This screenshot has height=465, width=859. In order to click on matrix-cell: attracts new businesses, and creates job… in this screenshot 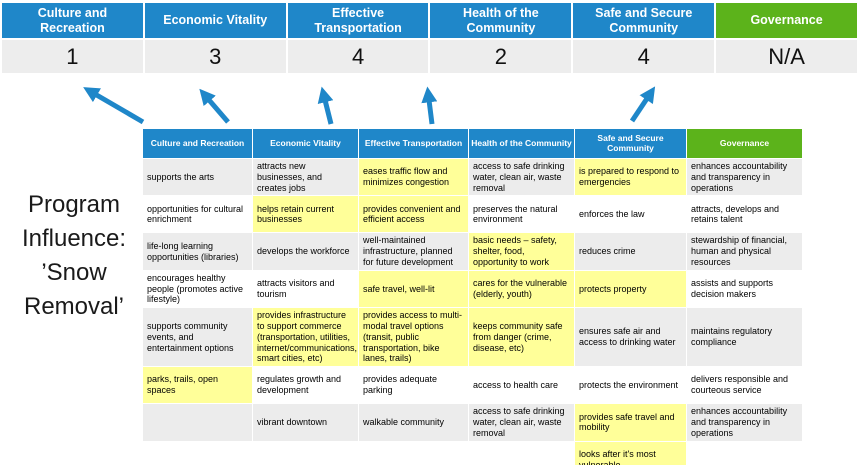, I will do `click(305, 177)`.